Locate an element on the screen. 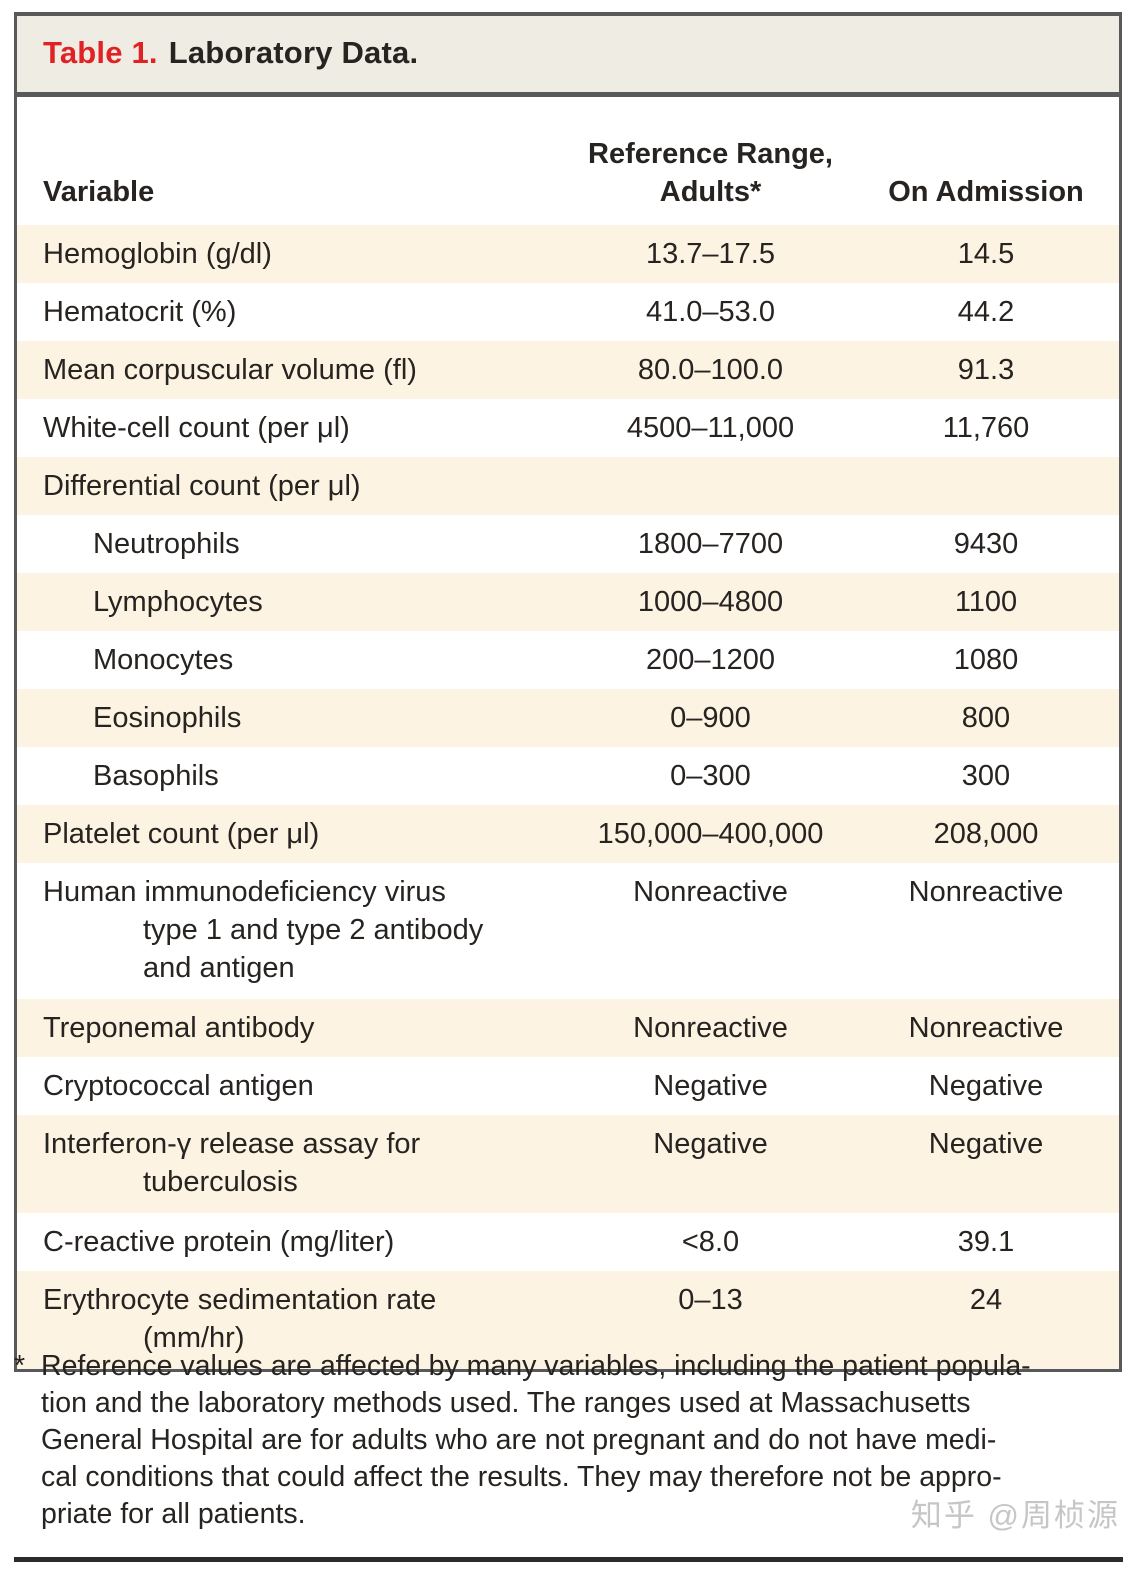 This screenshot has width=1136, height=1574. row-reference: 13.7–17.5 is located at coordinates (710, 254).